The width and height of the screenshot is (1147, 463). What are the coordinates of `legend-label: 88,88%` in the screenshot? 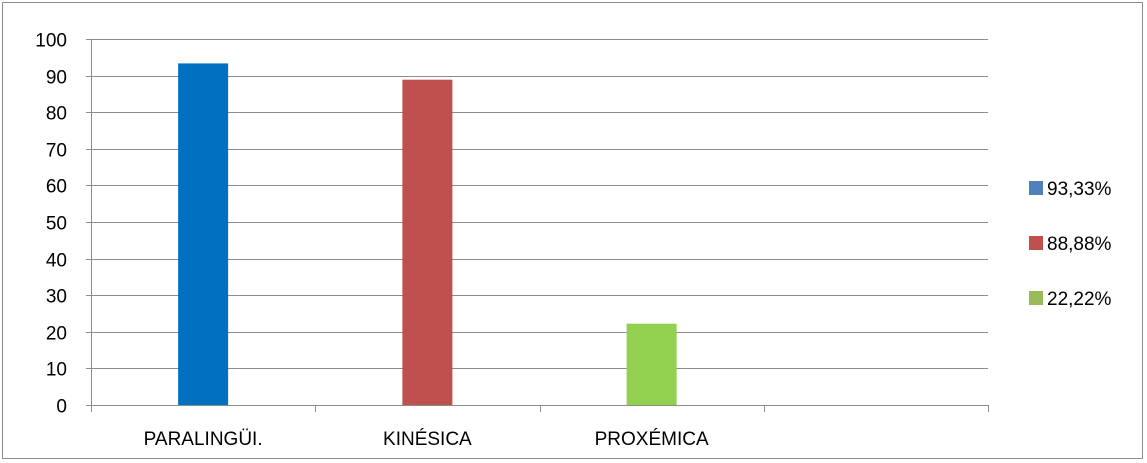 It's located at (1079, 244).